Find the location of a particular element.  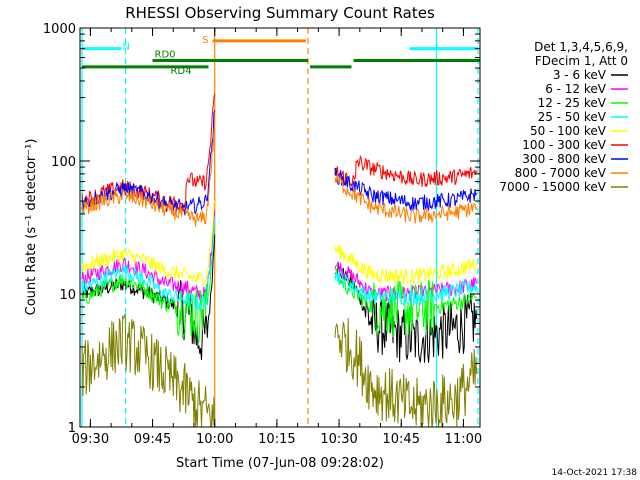

y-tick-label-1000: 1000 is located at coordinates (59, 29).